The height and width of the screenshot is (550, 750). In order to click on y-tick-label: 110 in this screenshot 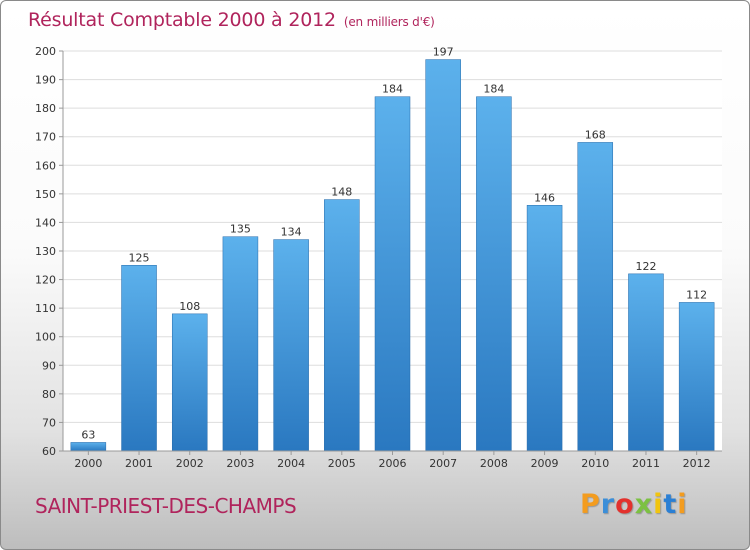, I will do `click(45, 308)`.